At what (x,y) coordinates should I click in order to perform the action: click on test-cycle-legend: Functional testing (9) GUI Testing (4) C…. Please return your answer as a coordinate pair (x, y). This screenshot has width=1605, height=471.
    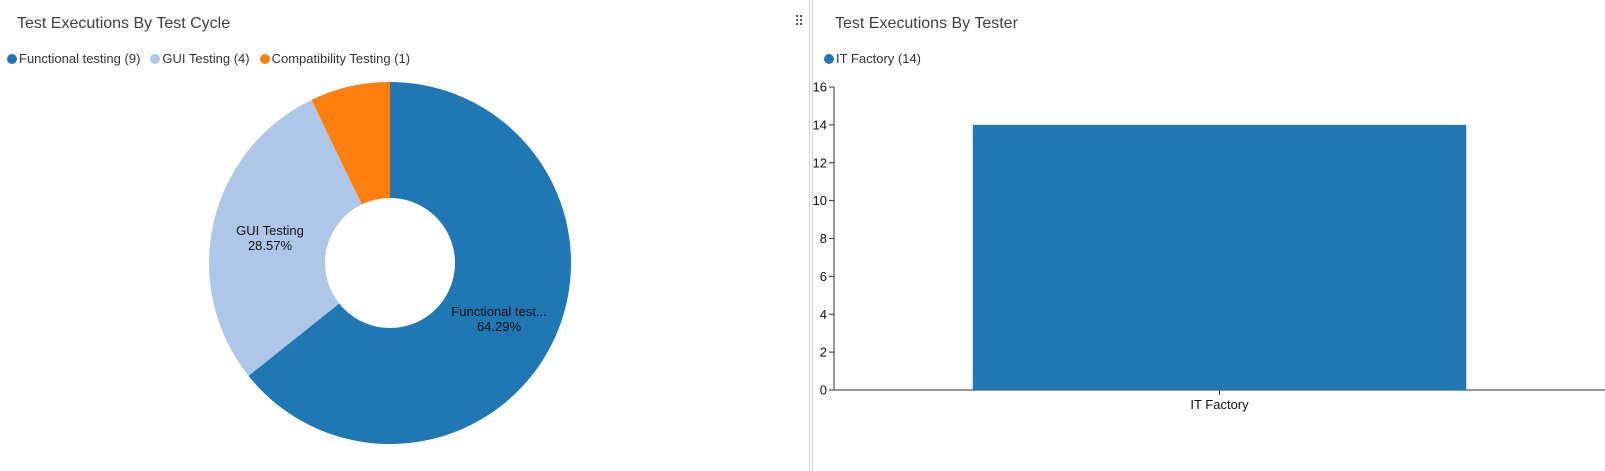
    Looking at the image, I should click on (213, 58).